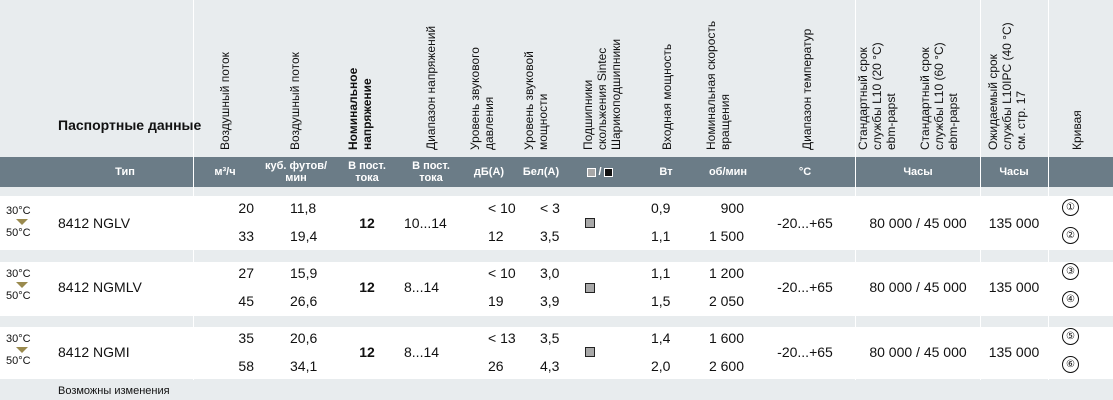 The image size is (1113, 400). What do you see at coordinates (550, 273) in the screenshot?
I see `cell-sound-power: 3,0` at bounding box center [550, 273].